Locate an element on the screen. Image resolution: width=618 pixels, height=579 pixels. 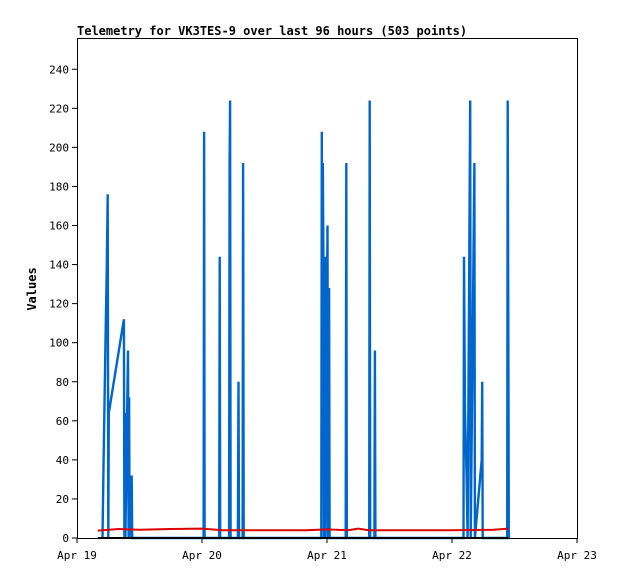
series-line-red is located at coordinates (303, 529).